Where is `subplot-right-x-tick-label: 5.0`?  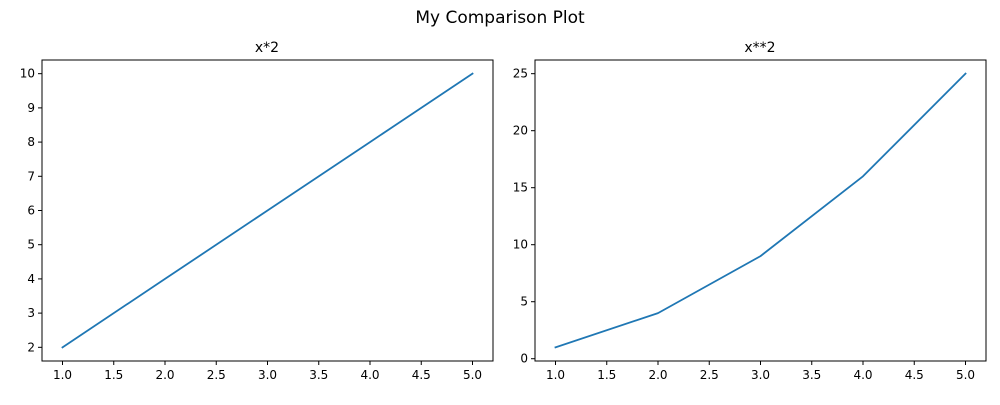
subplot-right-x-tick-label: 5.0 is located at coordinates (965, 375).